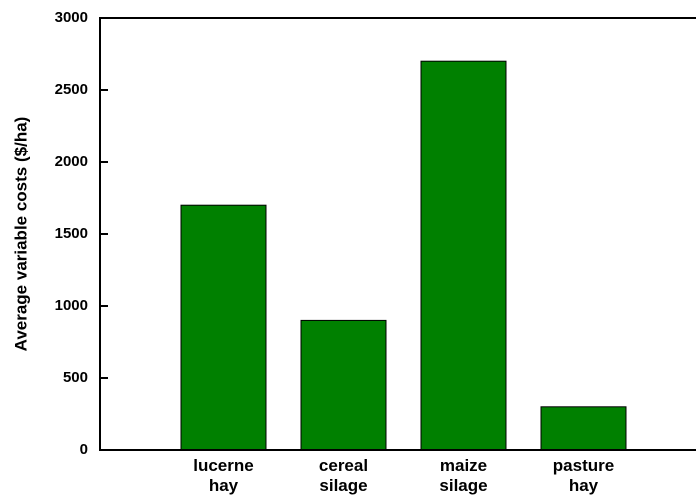  Describe the element at coordinates (71, 17) in the screenshot. I see `y-tick-label: 3000` at that location.